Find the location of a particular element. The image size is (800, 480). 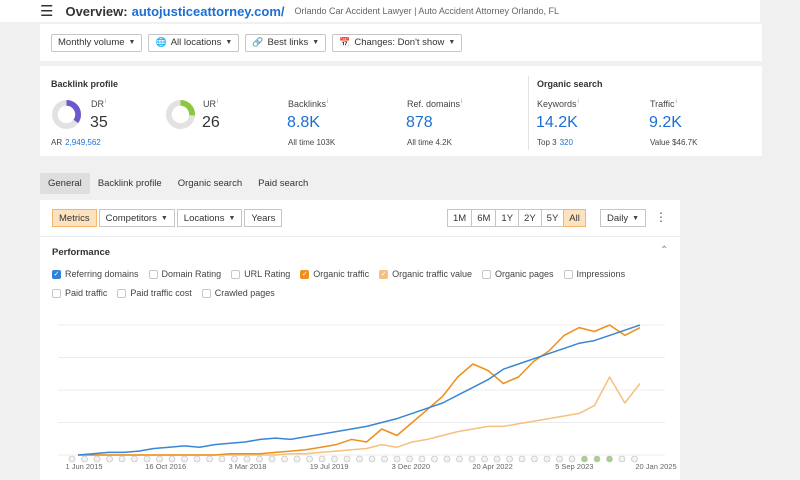

backlink-profile-heading: Backlink profile is located at coordinates (85, 84).